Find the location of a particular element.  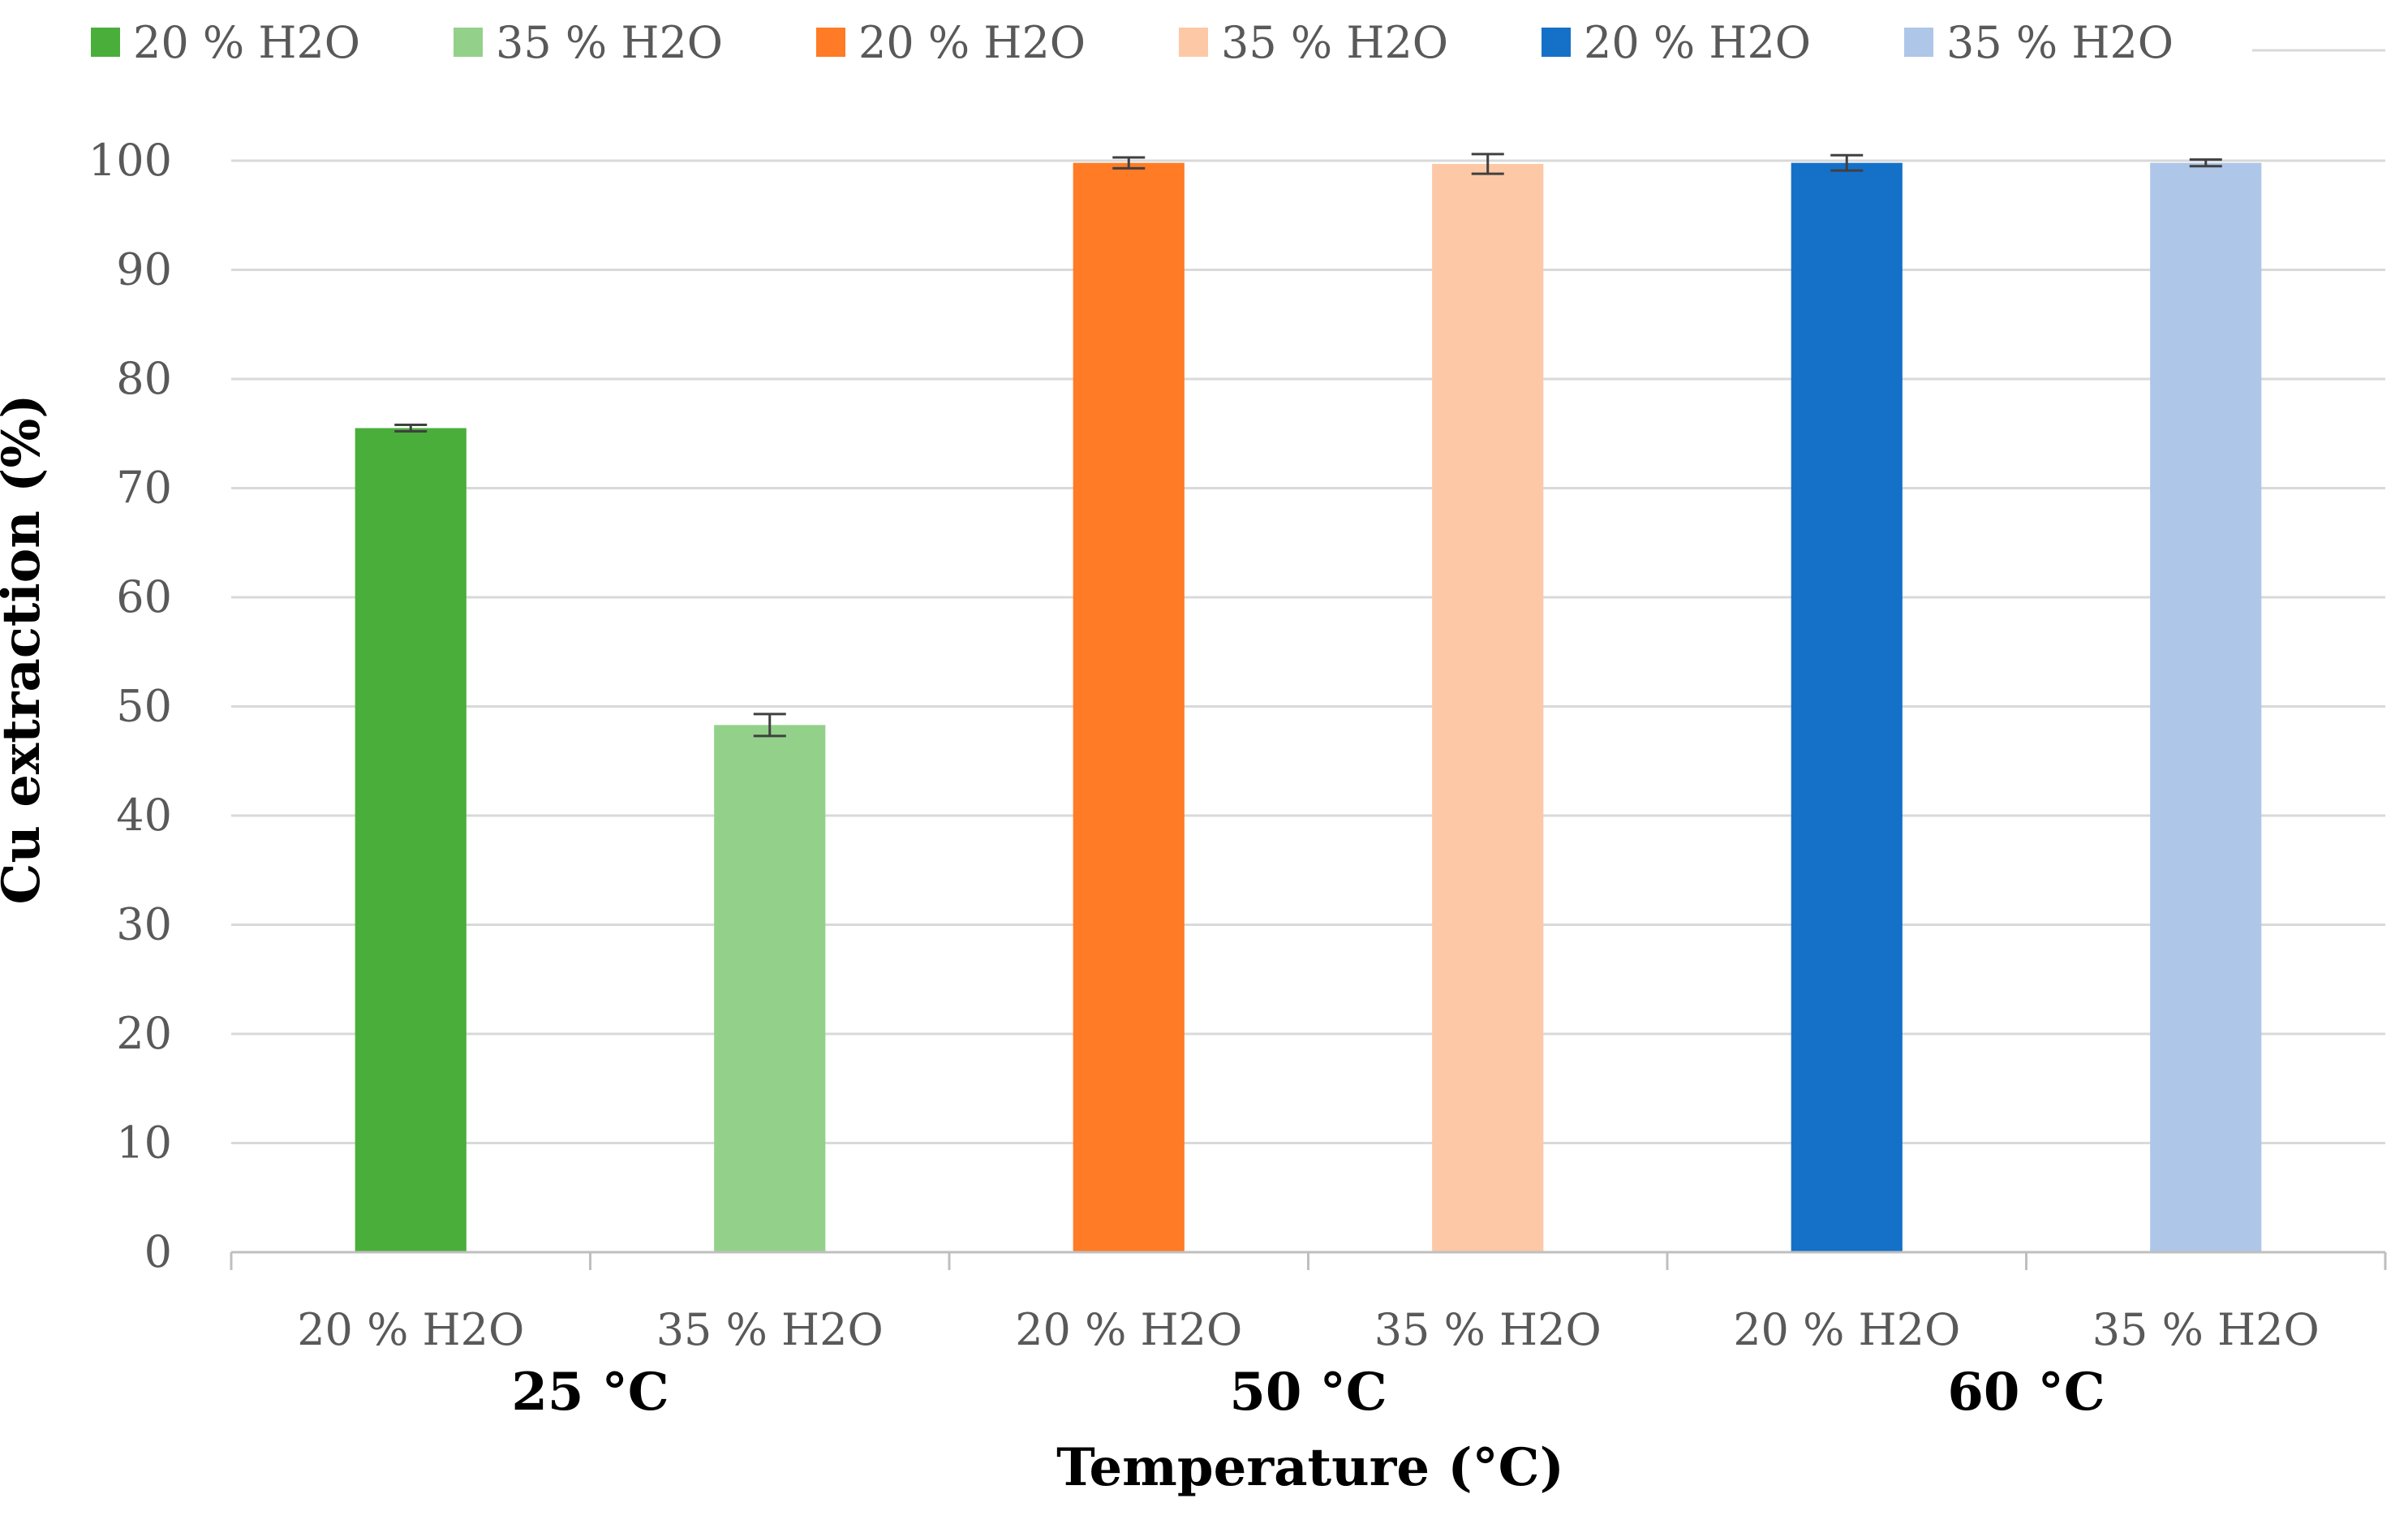

x-group-label: 25 °C is located at coordinates (590, 1392).